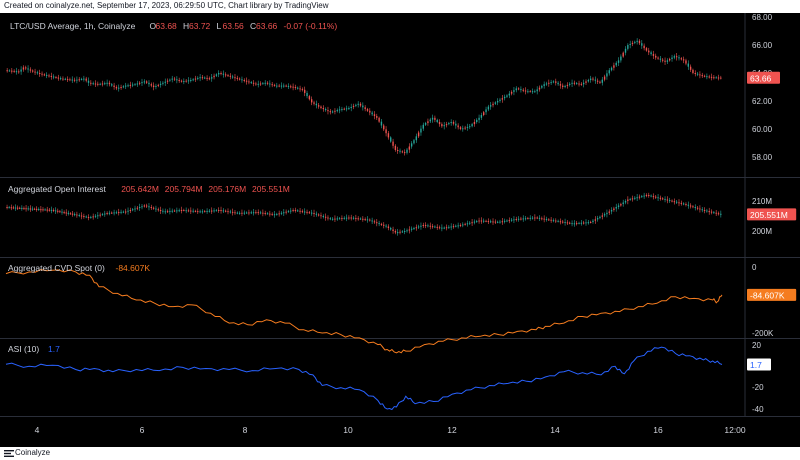  Describe the element at coordinates (762, 201) in the screenshot. I see `oi-axis-tick: 210M` at that location.